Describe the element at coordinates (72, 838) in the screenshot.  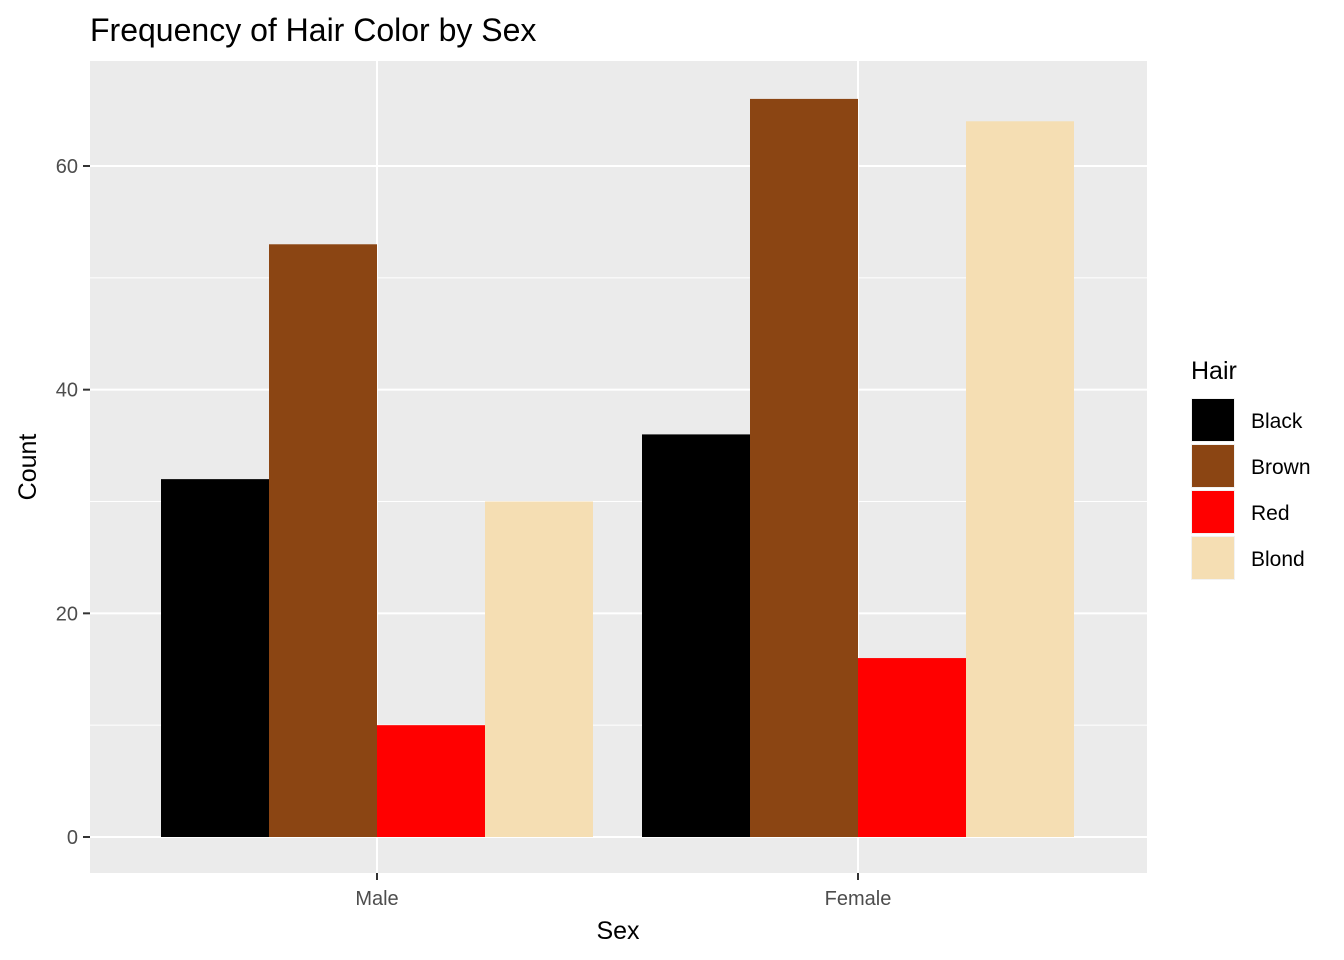
I see `y-tick-label: 0` at that location.